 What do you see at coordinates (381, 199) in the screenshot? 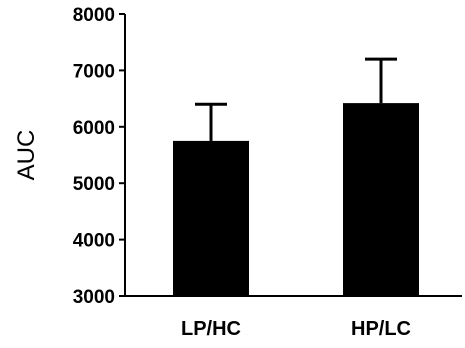
I see `bar-hp-lc` at bounding box center [381, 199].